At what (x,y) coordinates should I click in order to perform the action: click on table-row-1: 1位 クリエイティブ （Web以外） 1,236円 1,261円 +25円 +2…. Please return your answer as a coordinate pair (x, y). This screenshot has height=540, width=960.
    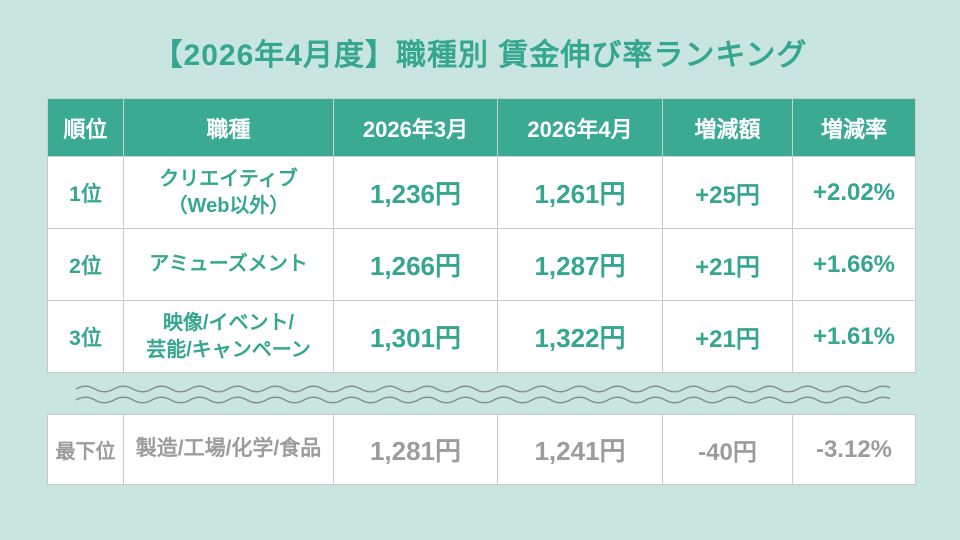
    Looking at the image, I should click on (481, 192).